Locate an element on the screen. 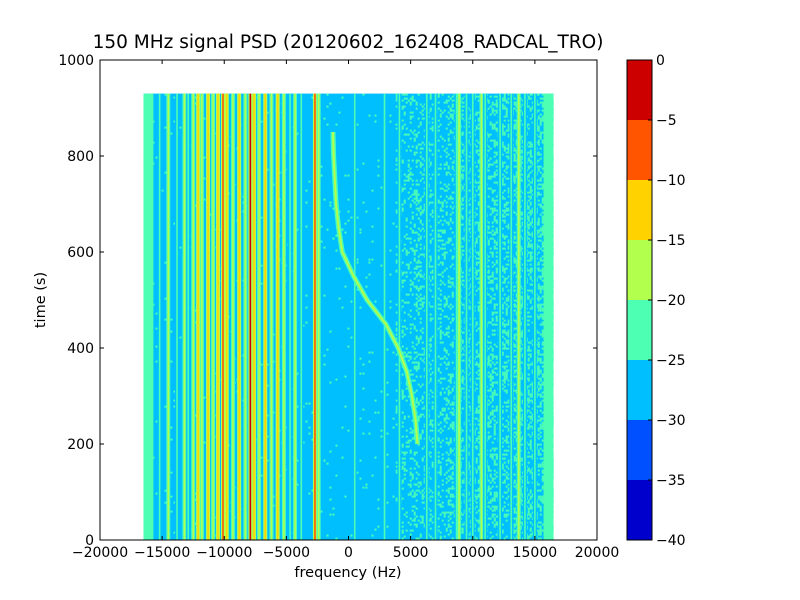 This screenshot has height=600, width=800. x-tick-label: −15000 is located at coordinates (162, 553).